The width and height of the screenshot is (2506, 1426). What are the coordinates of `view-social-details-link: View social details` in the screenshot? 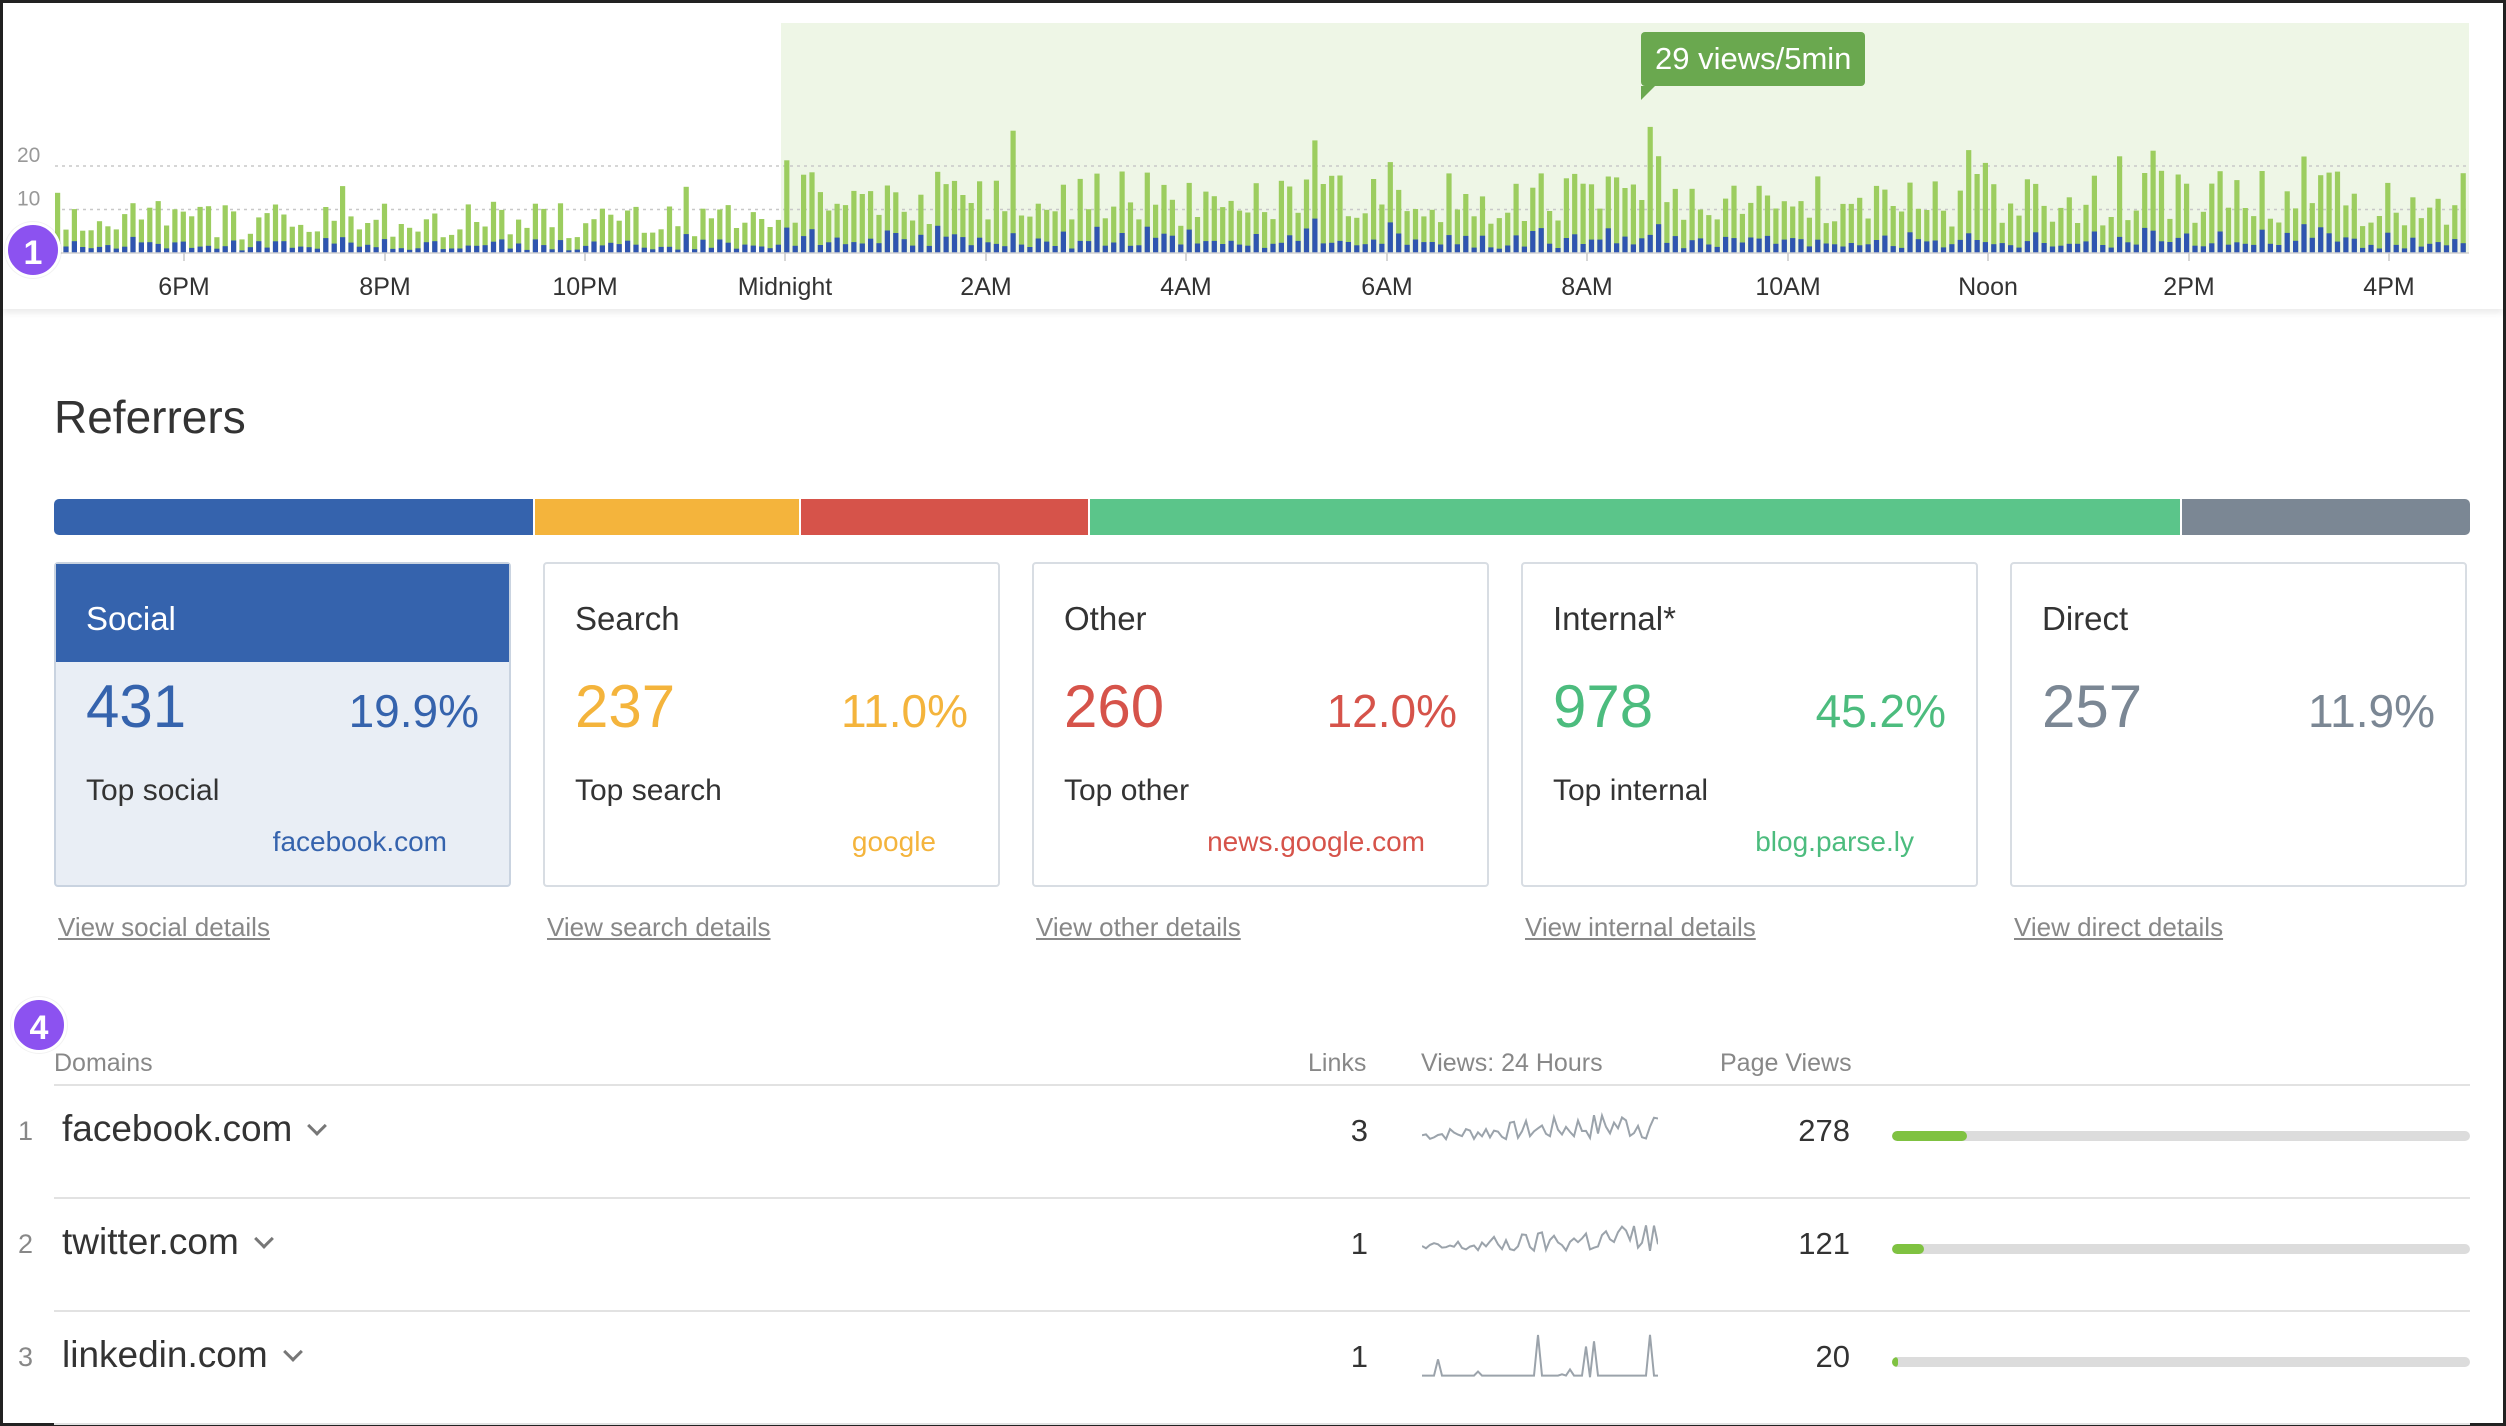 It's located at (164, 927).